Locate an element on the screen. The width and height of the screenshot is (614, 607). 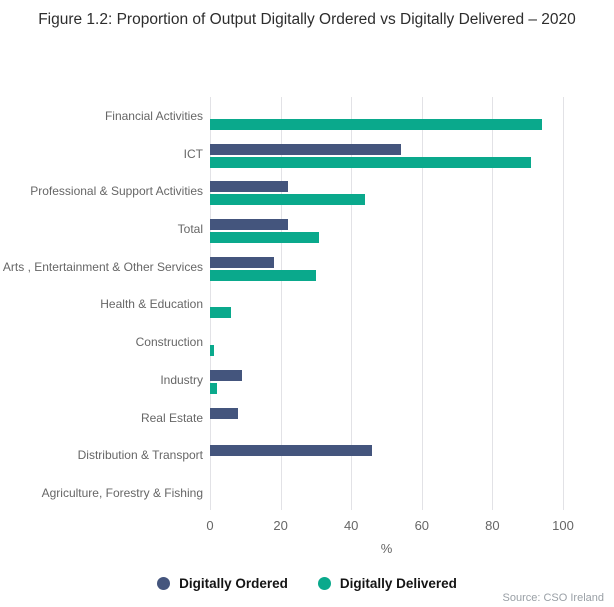
category-label: Distribution & Transport is located at coordinates (140, 455).